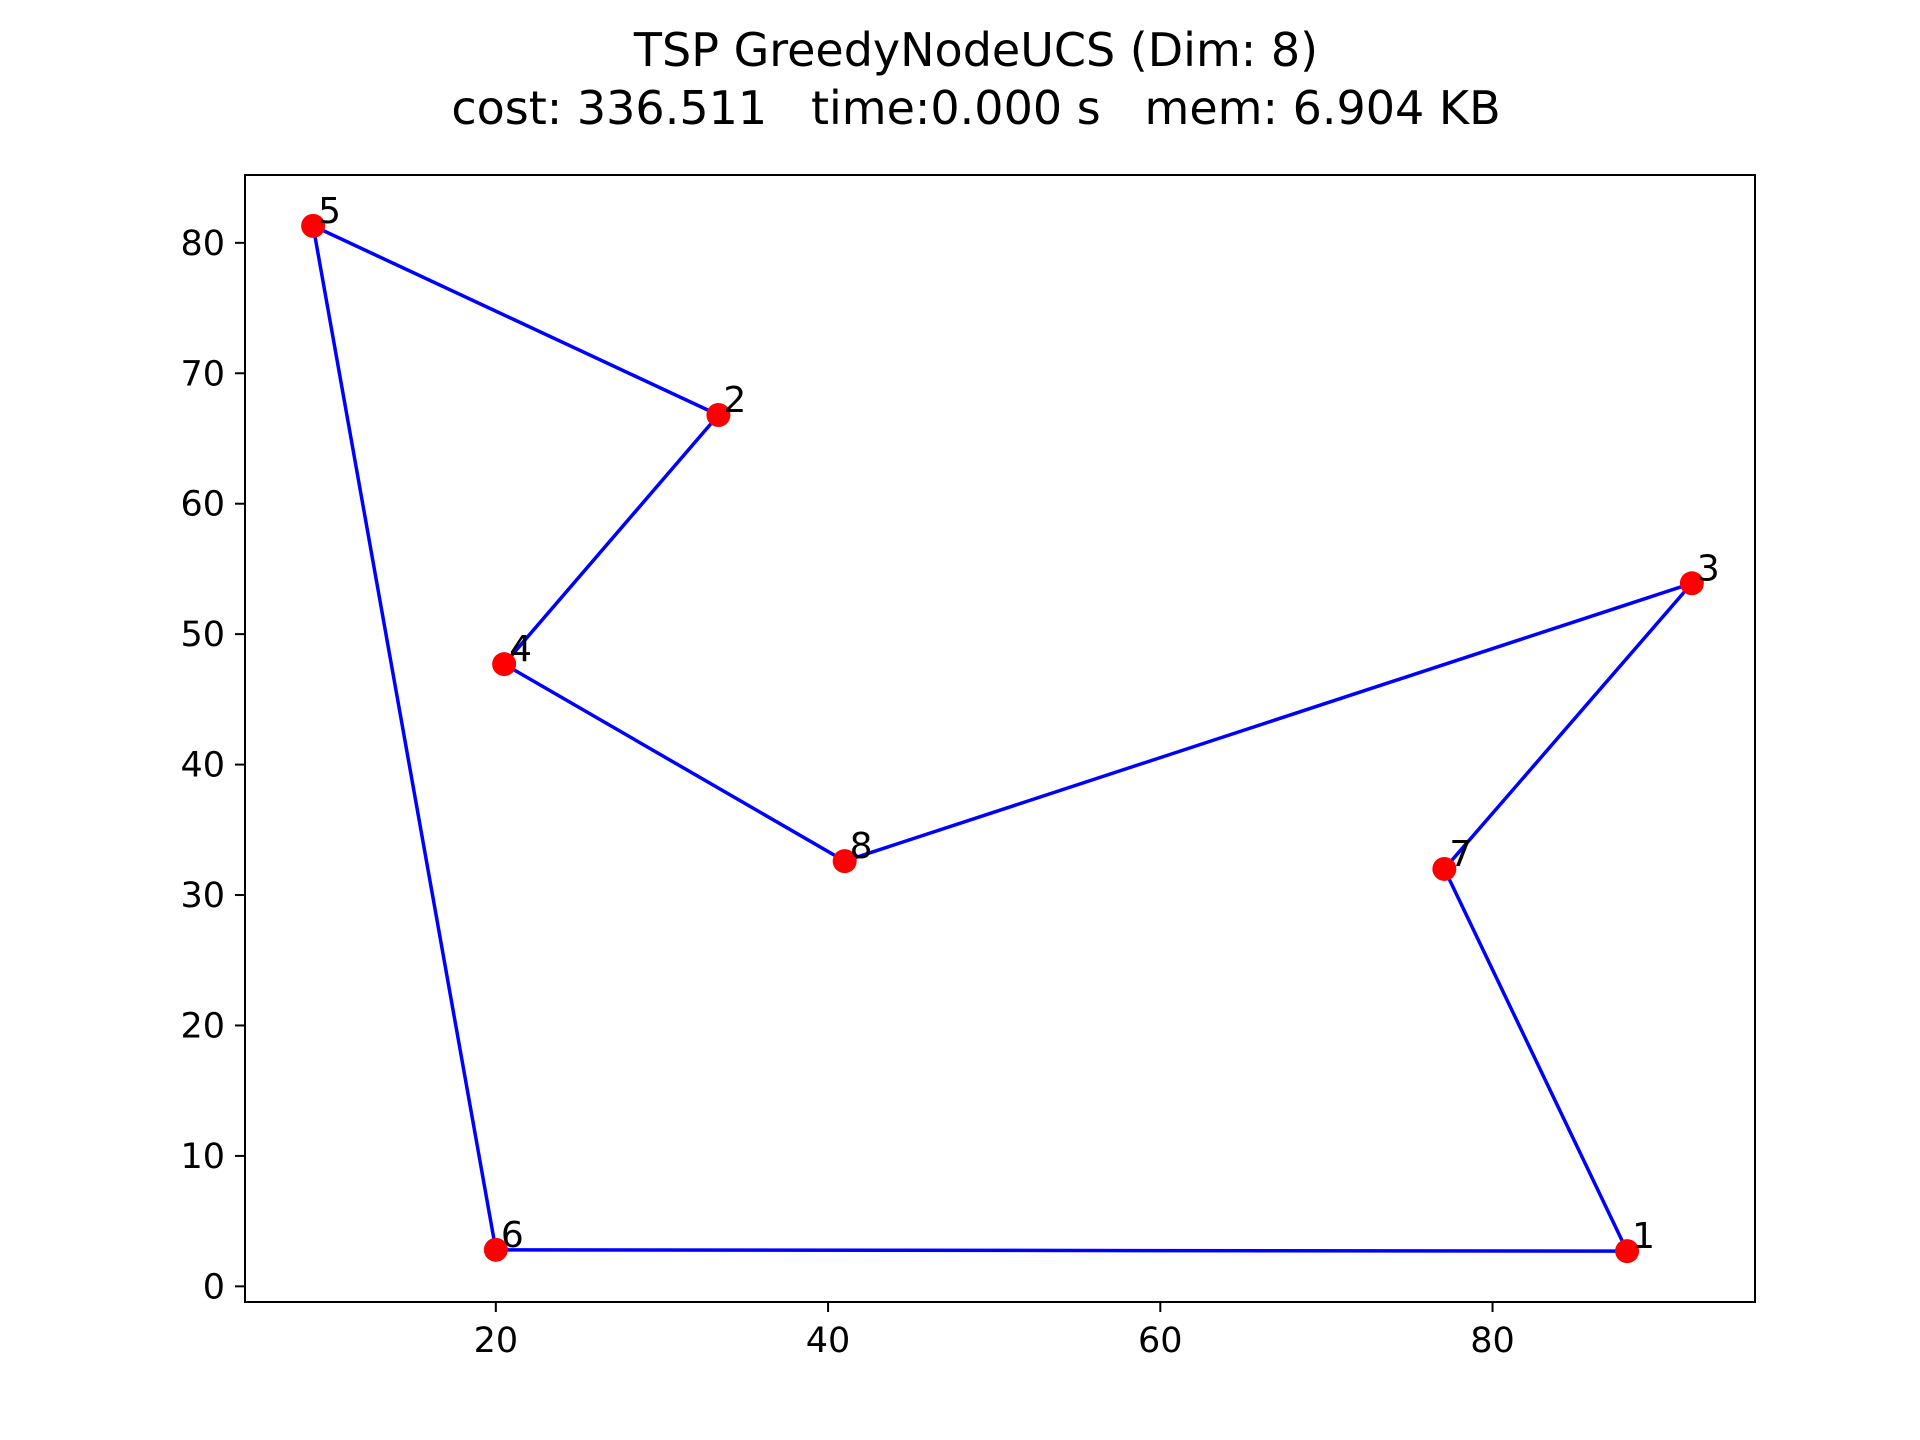  Describe the element at coordinates (520, 649) in the screenshot. I see `node-label-4: 4` at that location.